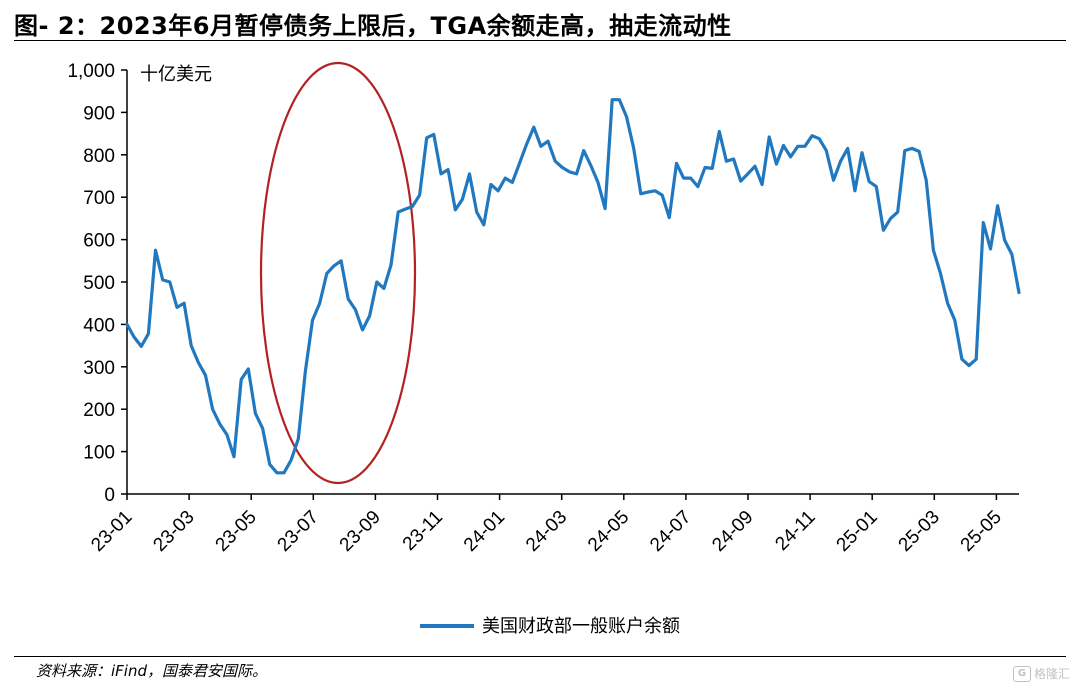 This screenshot has width=1080, height=688. Describe the element at coordinates (581, 626) in the screenshot. I see `legend-label: 美国财政部一般账户余额` at that location.